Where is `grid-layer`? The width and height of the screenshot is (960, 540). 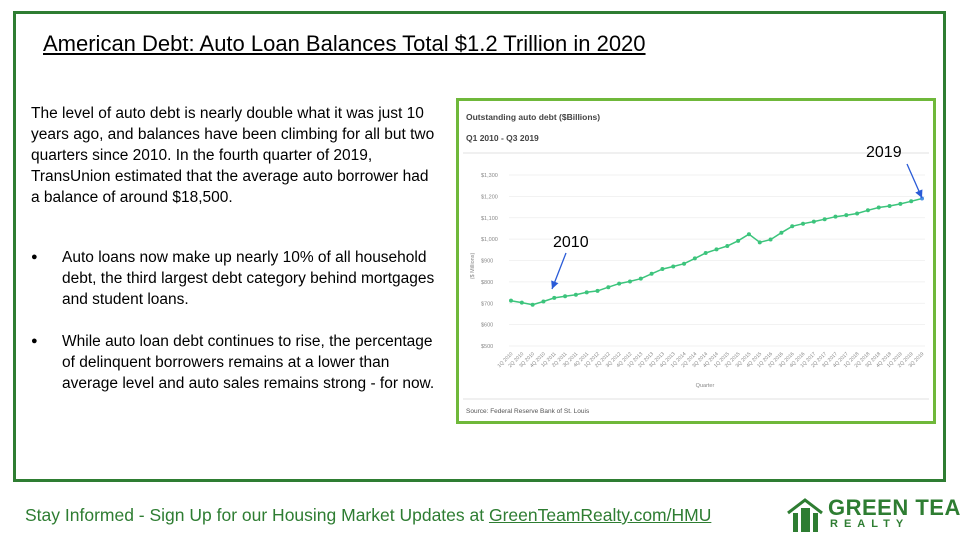 grid-layer is located at coordinates (717, 260).